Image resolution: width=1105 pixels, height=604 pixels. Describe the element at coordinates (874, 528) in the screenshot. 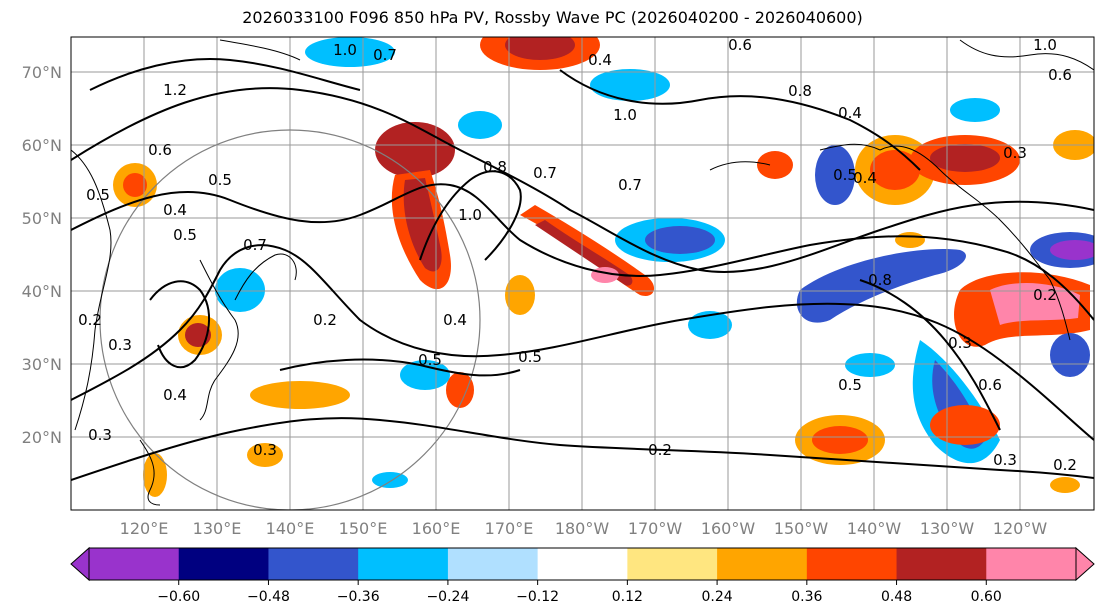

I see `lon-label: 140°W` at that location.